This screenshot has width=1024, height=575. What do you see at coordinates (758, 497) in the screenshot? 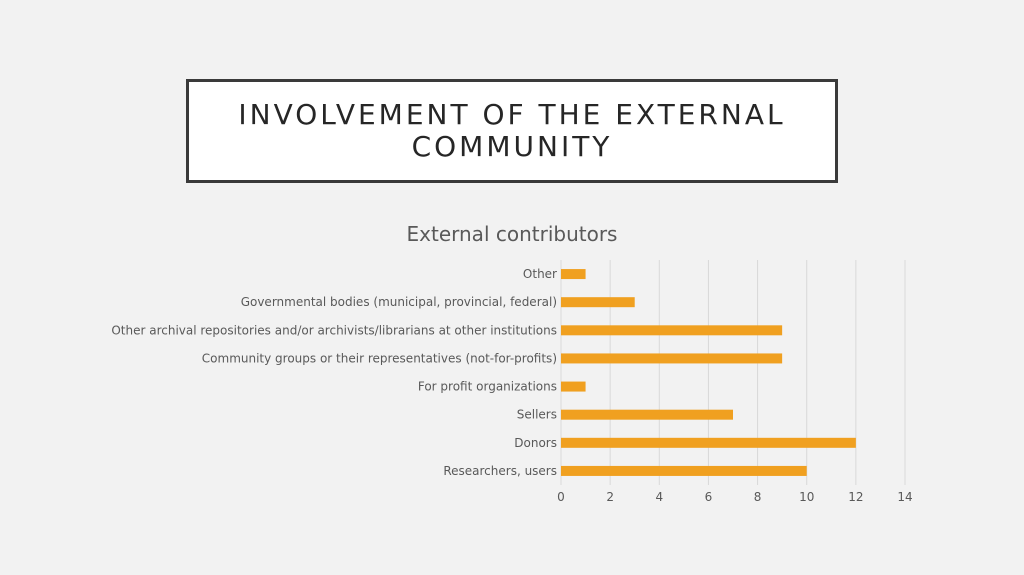
I see `x-tick-label: 8` at bounding box center [758, 497].